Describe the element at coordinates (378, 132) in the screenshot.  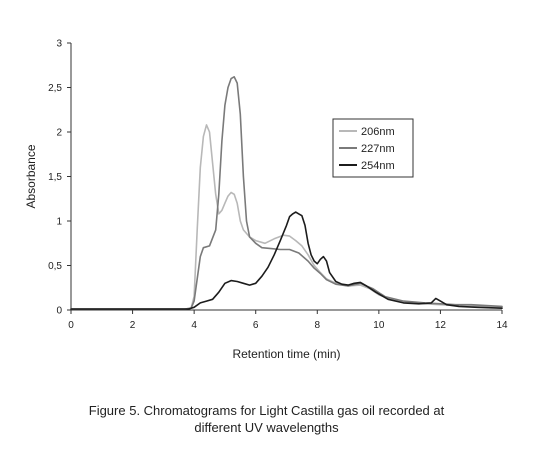
I see `legend-label: 206nm` at that location.